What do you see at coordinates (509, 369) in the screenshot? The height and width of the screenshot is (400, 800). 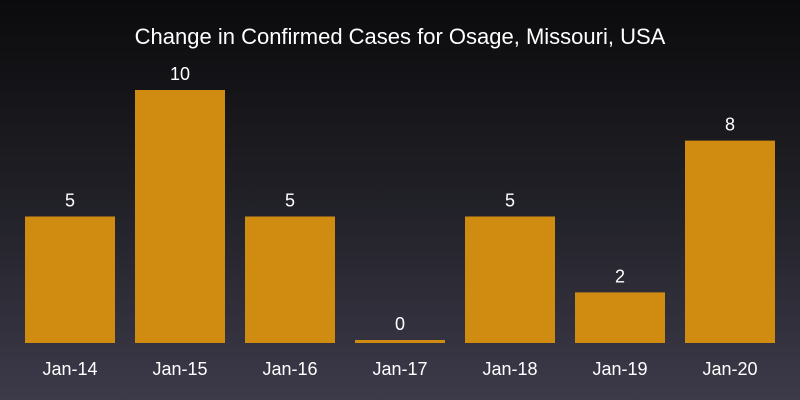 I see `x-tick-label-jan-18: Jan-18` at bounding box center [509, 369].